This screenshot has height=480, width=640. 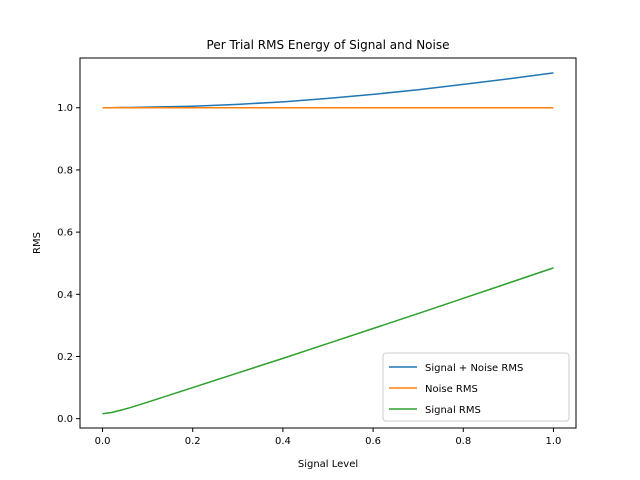 What do you see at coordinates (474, 368) in the screenshot?
I see `legend-label-0: Signal + Noise RMS` at bounding box center [474, 368].